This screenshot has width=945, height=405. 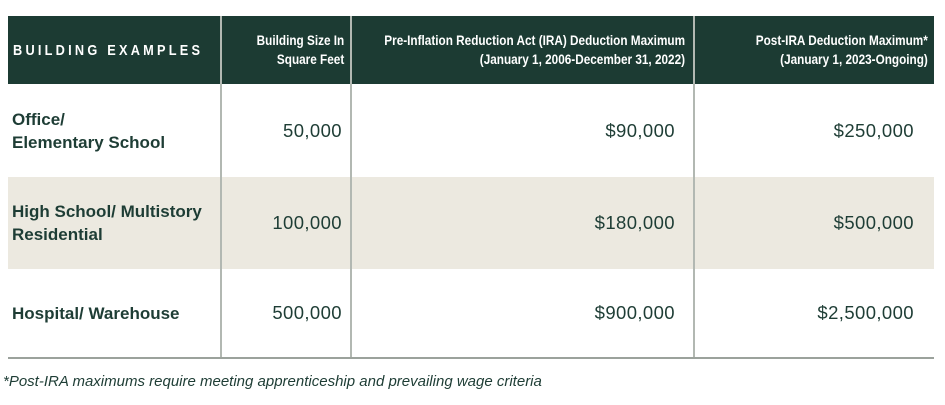 What do you see at coordinates (114, 130) in the screenshot?
I see `cell-building-example: Office/ Elementary School` at bounding box center [114, 130].